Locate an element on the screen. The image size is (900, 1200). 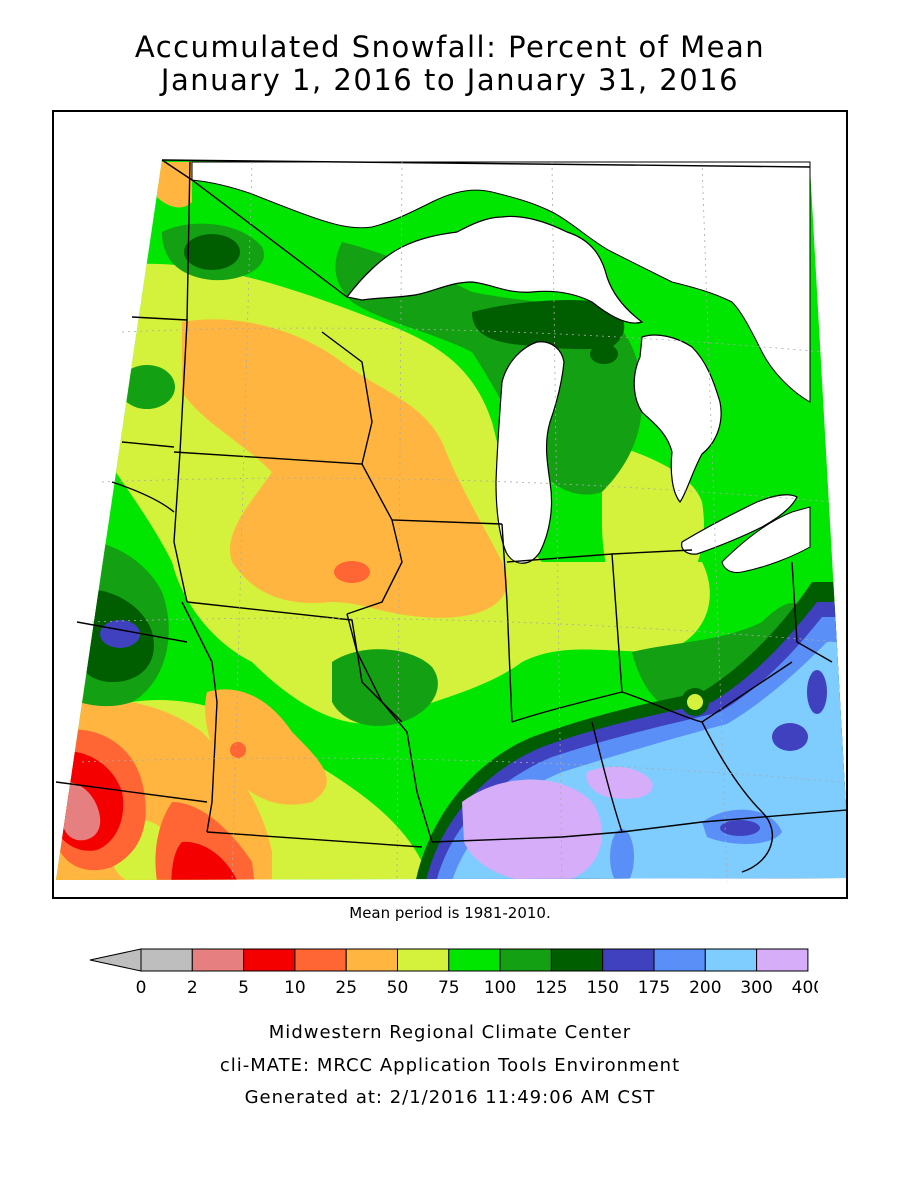
ne-ia-line is located at coordinates (132, 632).